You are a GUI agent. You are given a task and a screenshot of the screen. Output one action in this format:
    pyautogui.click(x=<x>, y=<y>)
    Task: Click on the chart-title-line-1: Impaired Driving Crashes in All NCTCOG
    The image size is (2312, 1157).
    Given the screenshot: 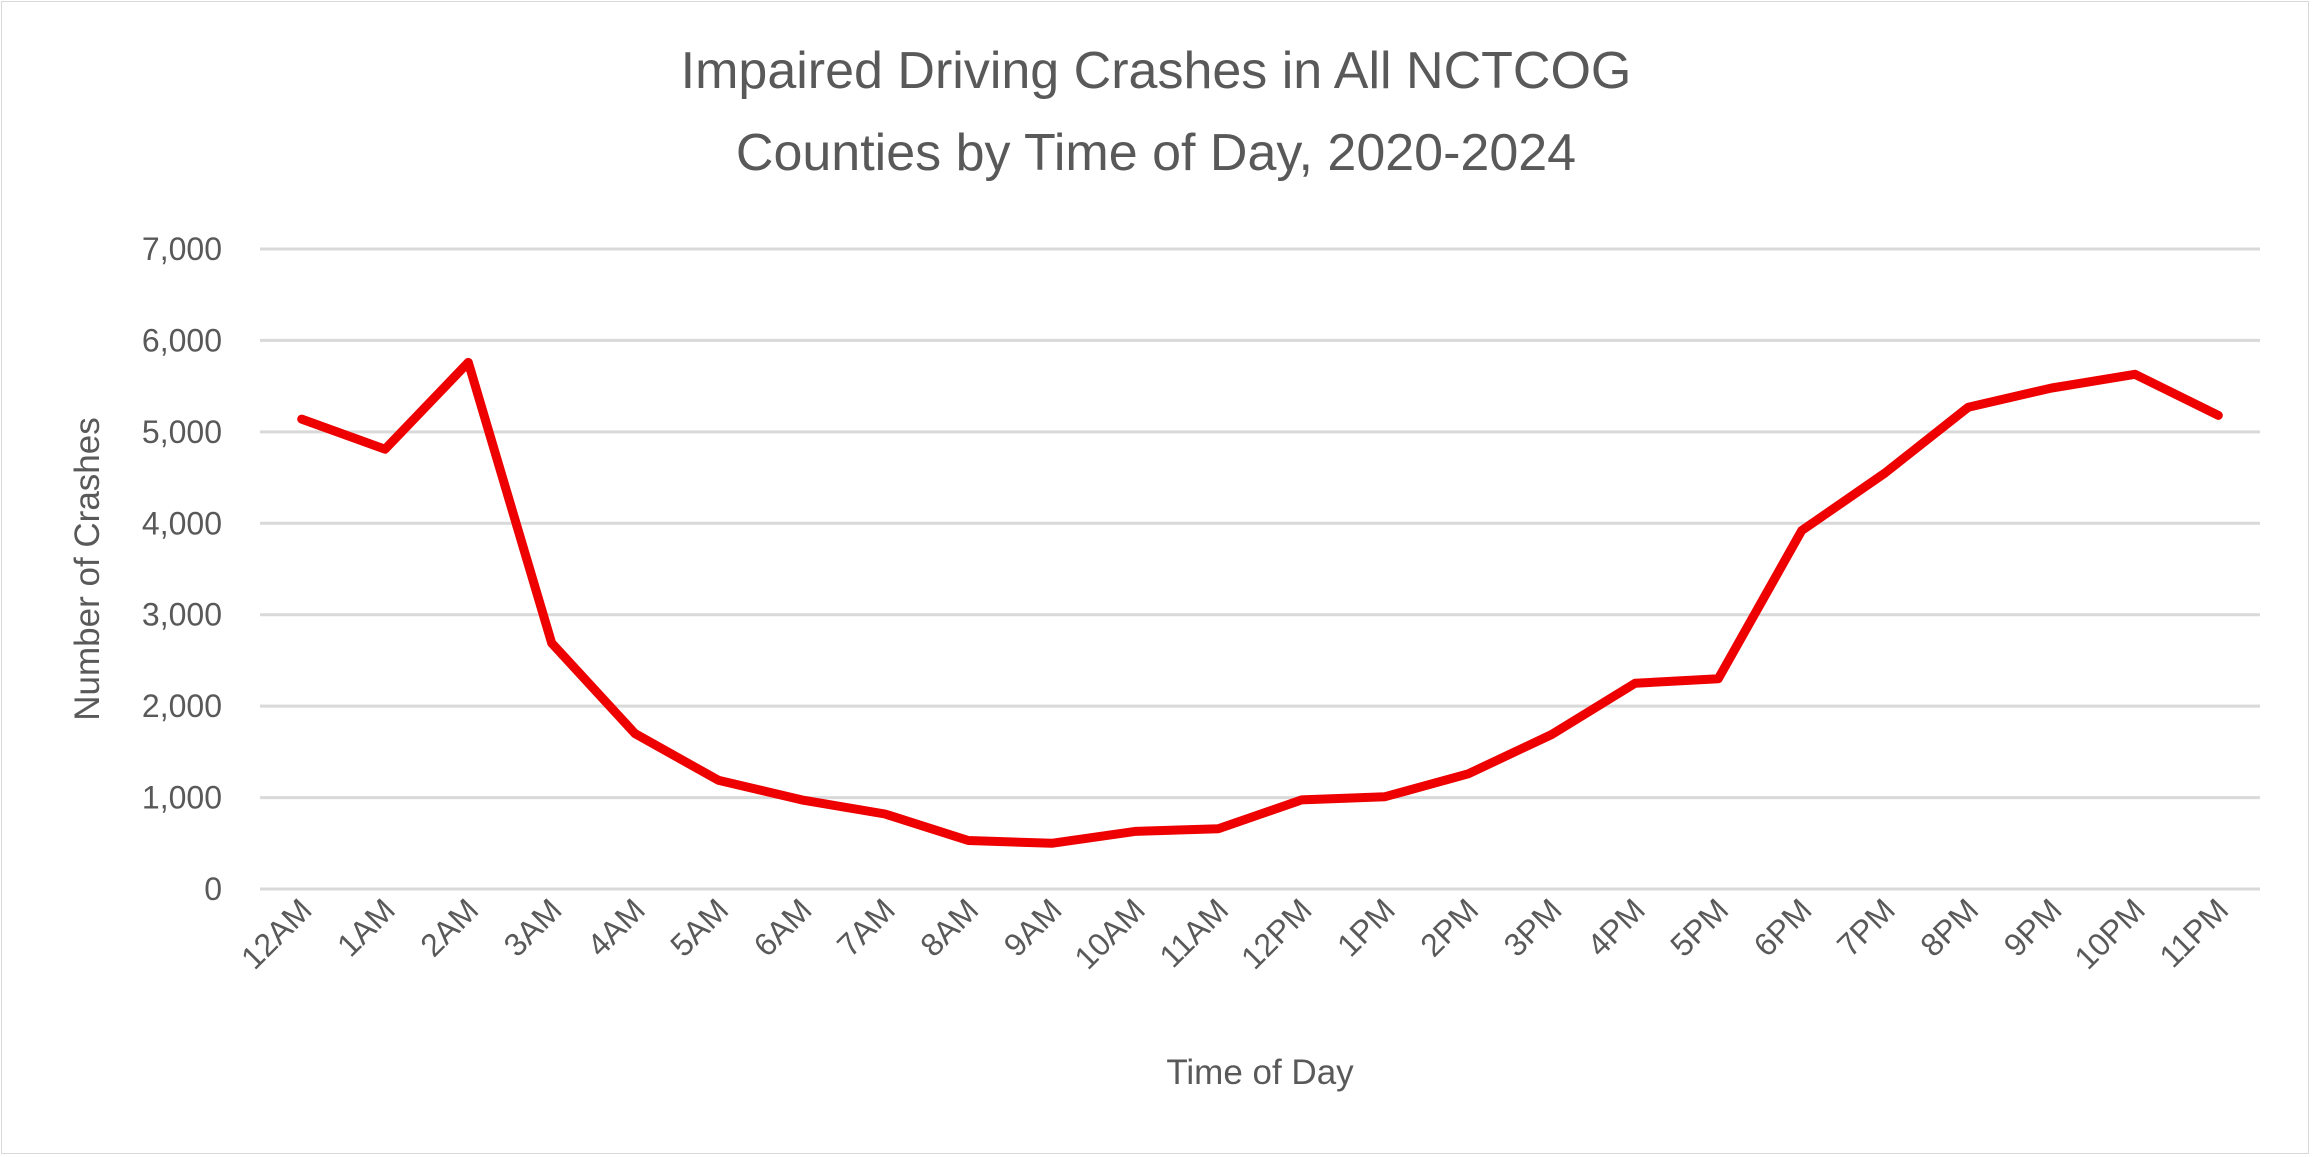 What is the action you would take?
    pyautogui.click(x=1156, y=71)
    